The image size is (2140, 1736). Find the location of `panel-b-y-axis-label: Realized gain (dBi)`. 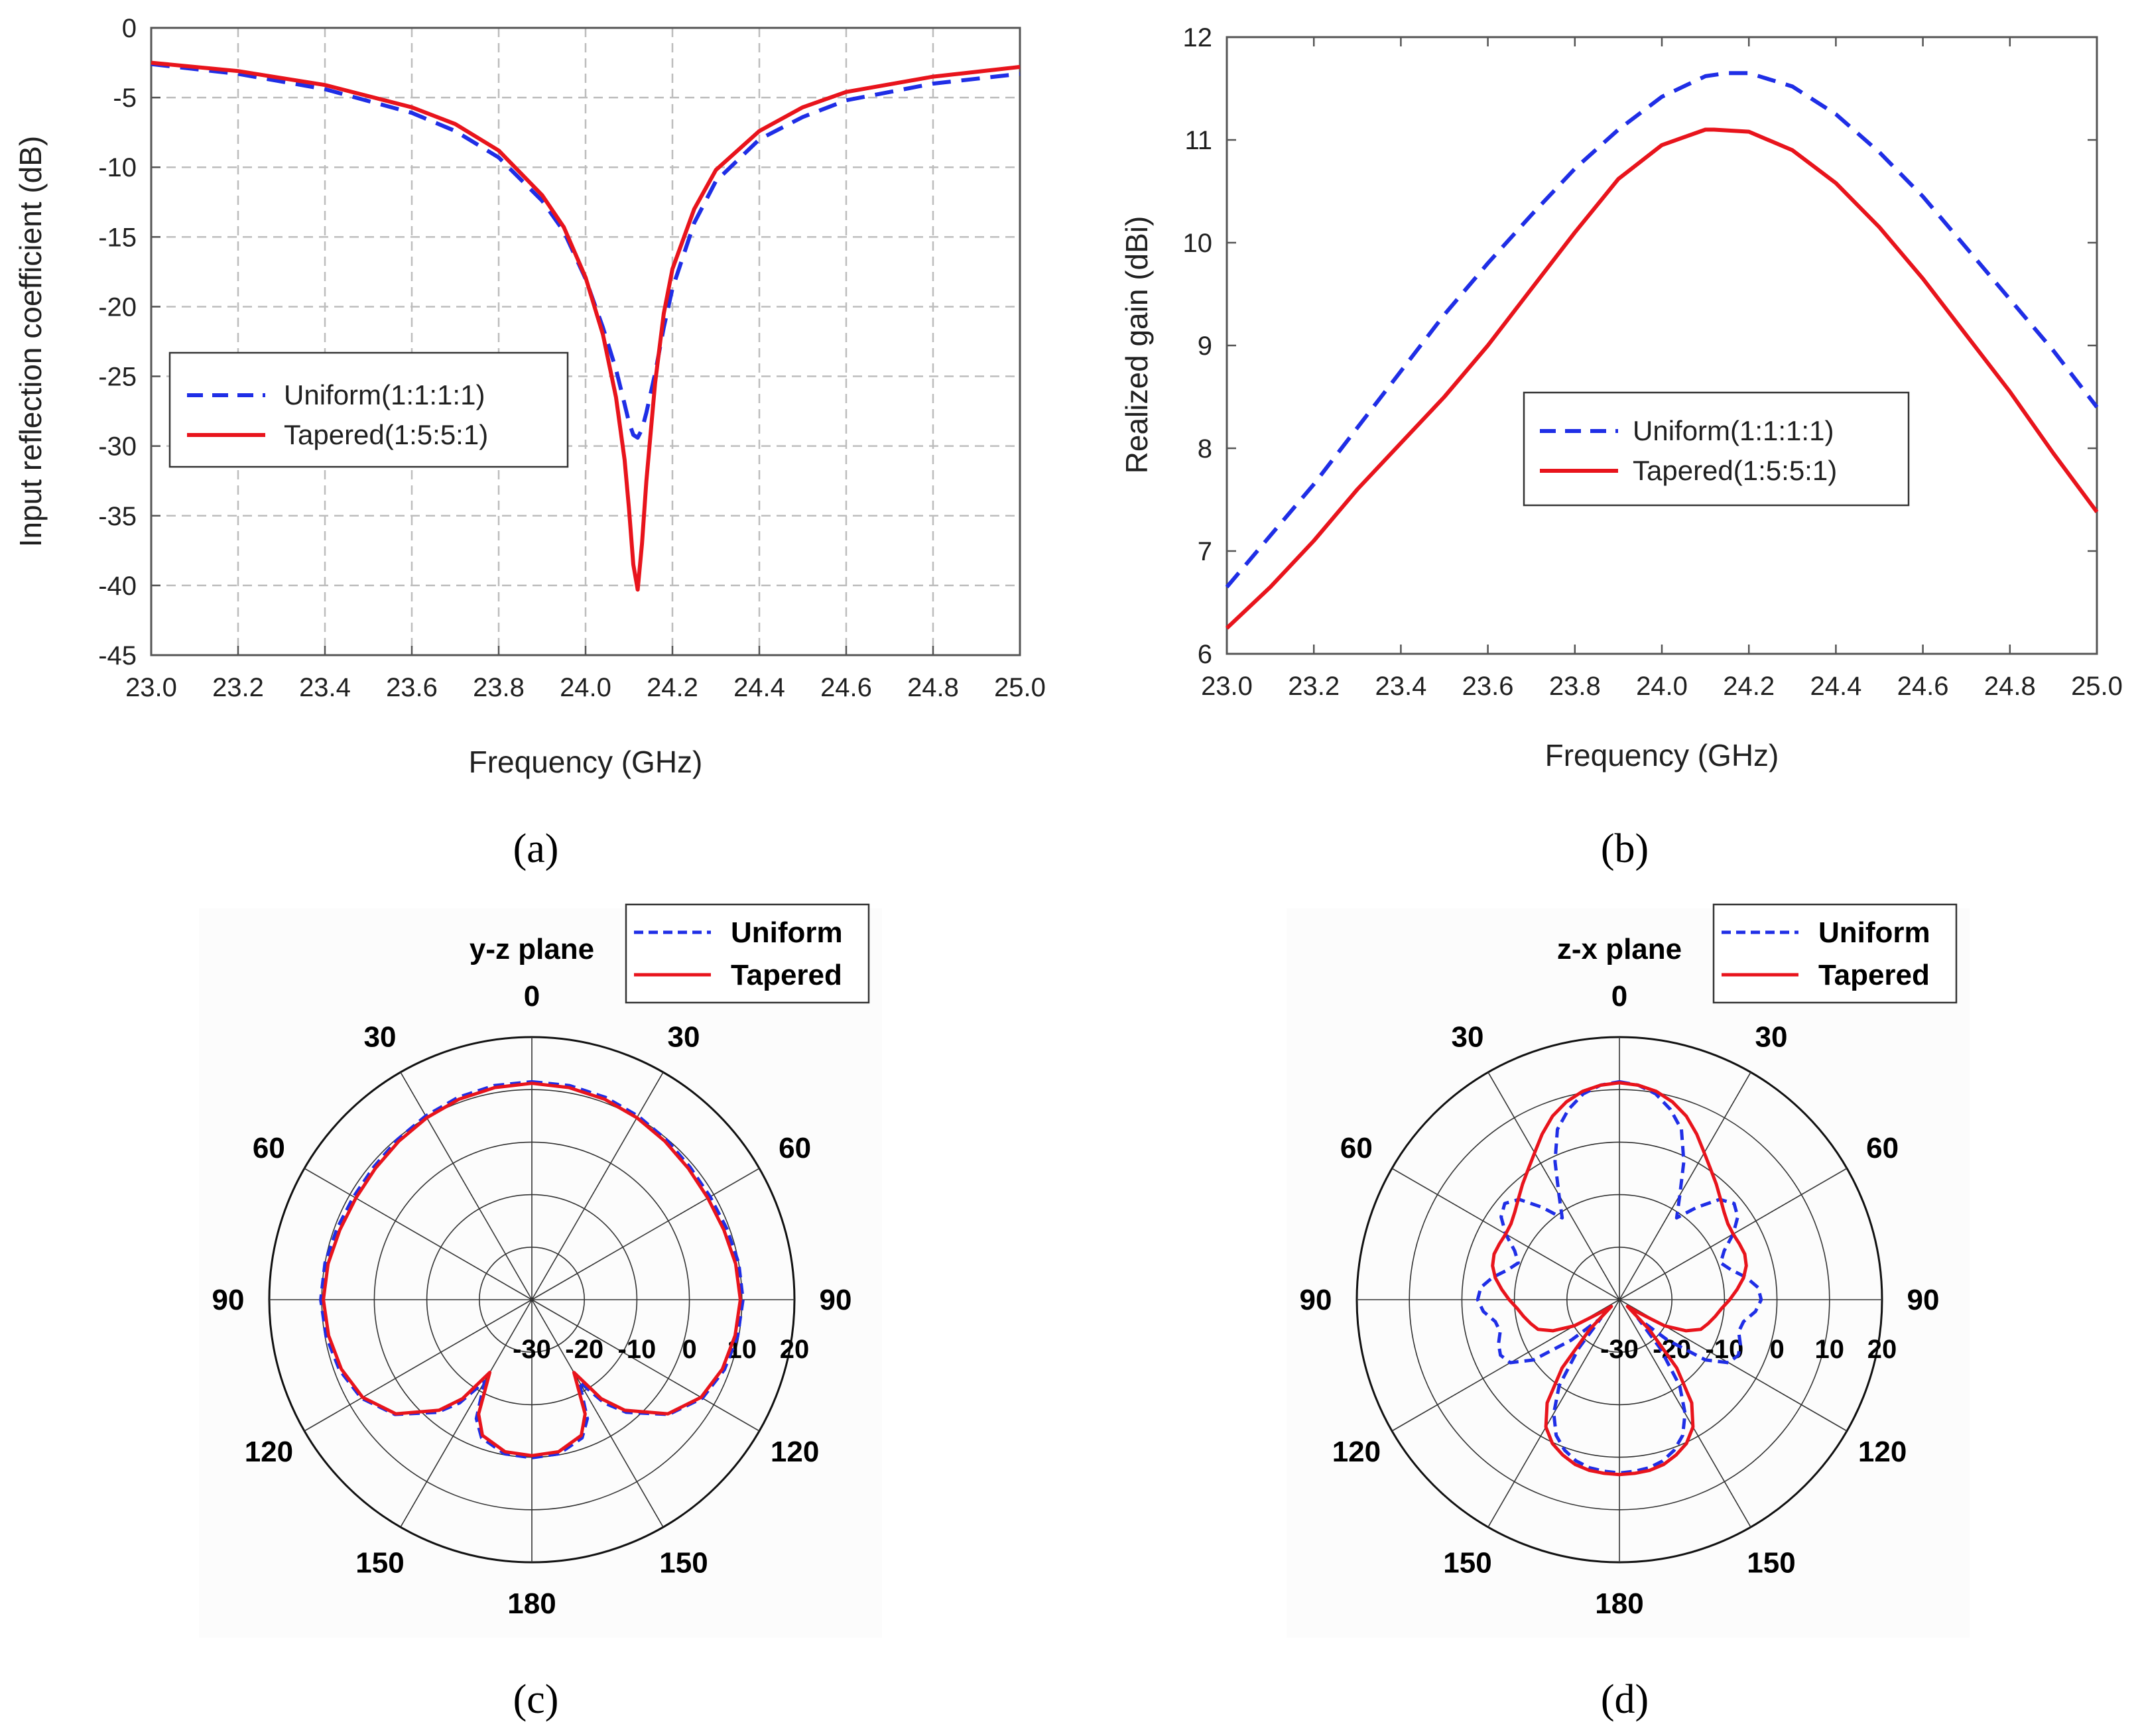

panel-b-y-axis-label: Realized gain (dBi) is located at coordinates (1136, 345).